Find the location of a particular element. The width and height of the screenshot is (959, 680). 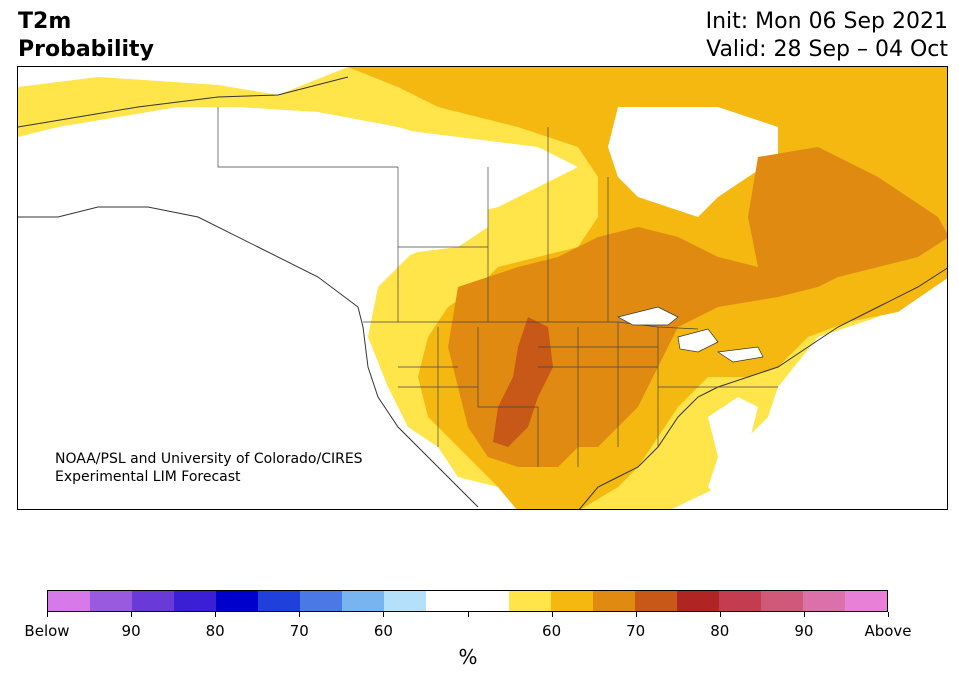

product-label: Probability is located at coordinates (86, 49).